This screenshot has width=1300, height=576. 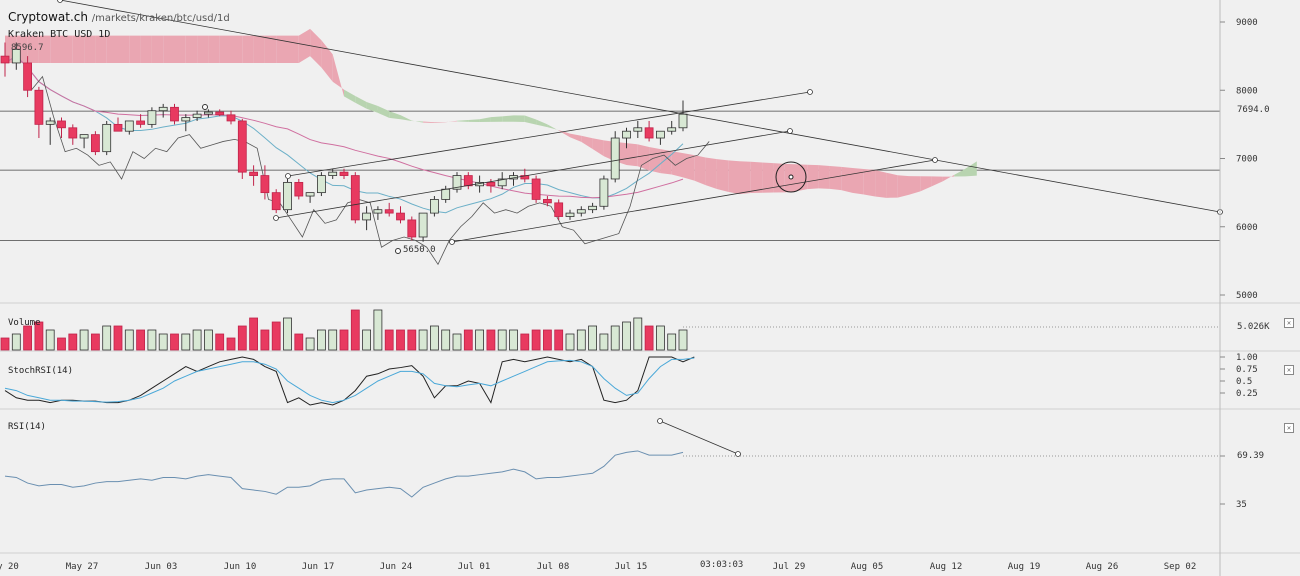 What do you see at coordinates (344, 474) in the screenshot?
I see `rsi-series-line` at bounding box center [344, 474].